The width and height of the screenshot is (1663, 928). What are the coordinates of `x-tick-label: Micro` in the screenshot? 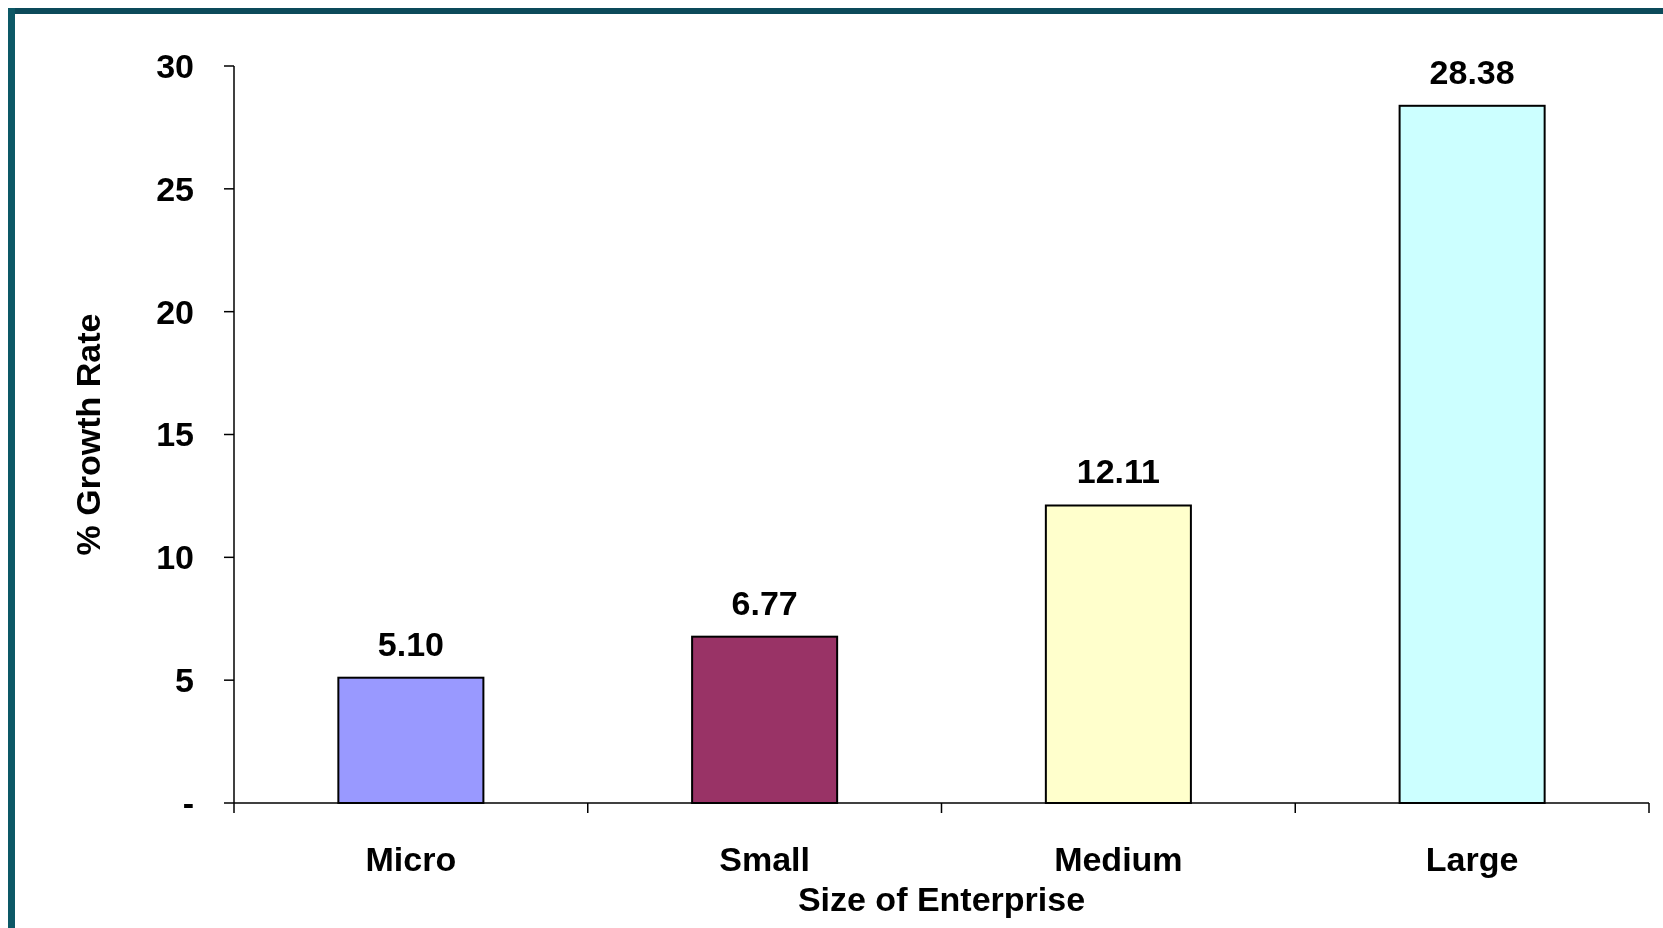 It's located at (411, 859).